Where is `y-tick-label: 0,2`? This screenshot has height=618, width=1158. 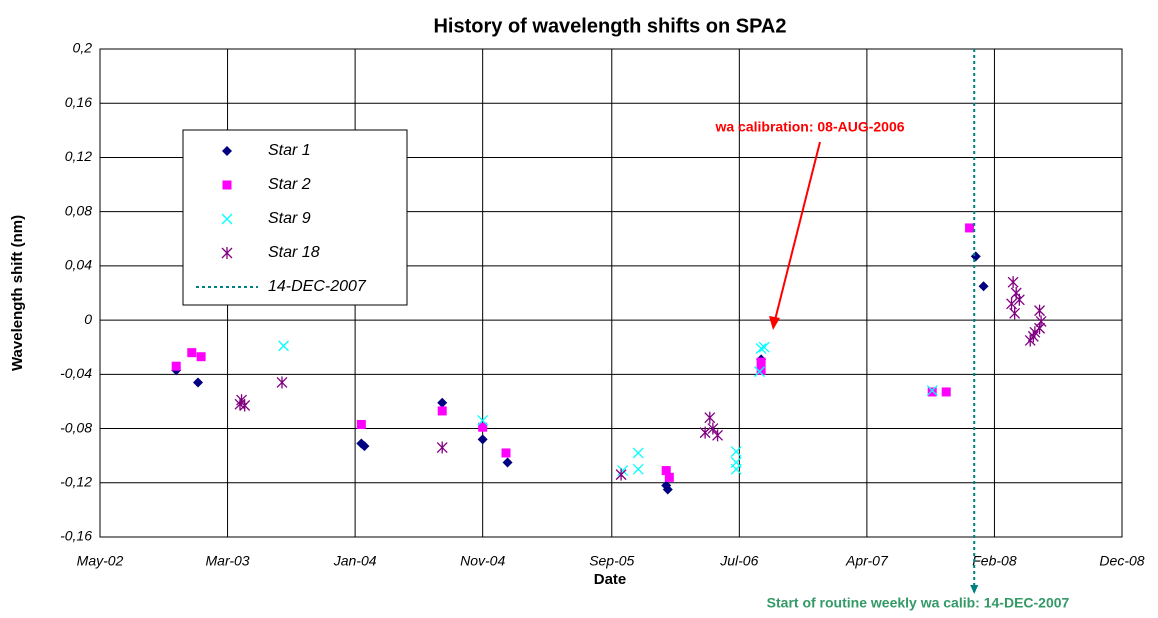
y-tick-label: 0,2 is located at coordinates (83, 48).